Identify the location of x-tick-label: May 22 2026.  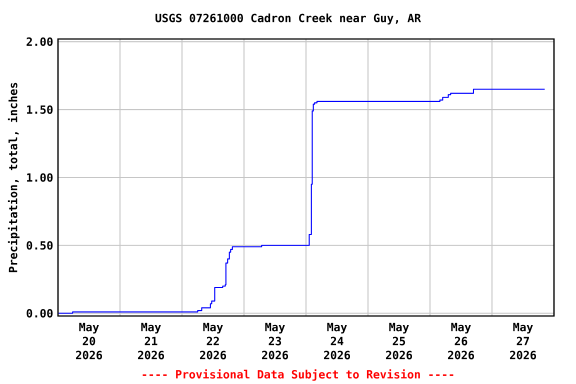
(213, 341).